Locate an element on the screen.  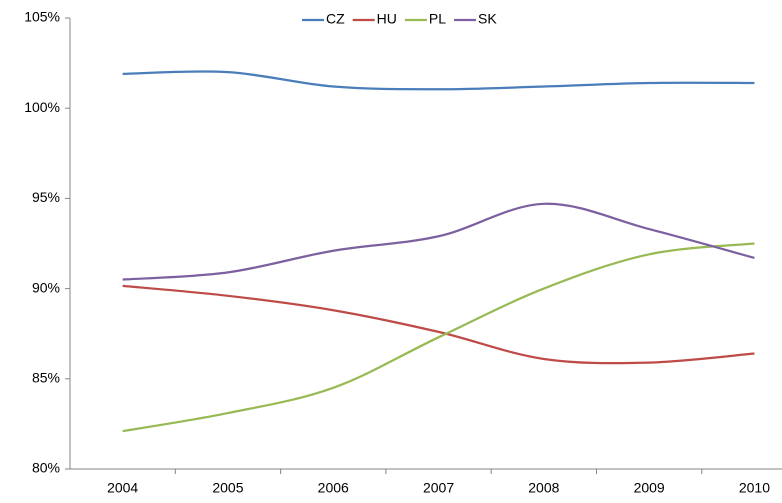
legend-label: PL is located at coordinates (437, 19).